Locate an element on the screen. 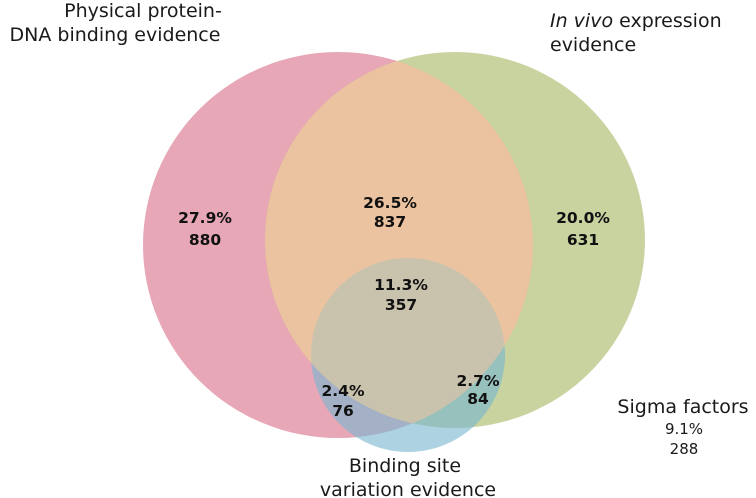  region-invivo-binding: 2.7% 84 is located at coordinates (478, 390).